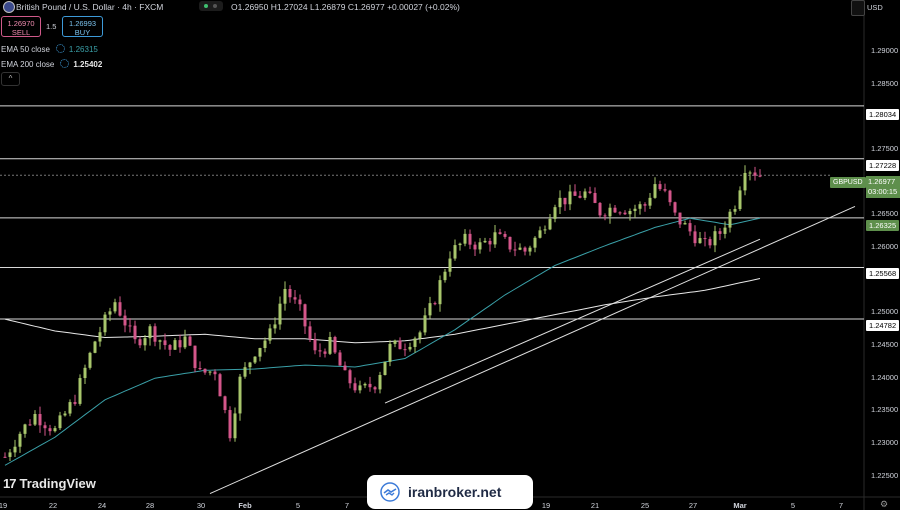 This screenshot has width=900, height=510. Describe the element at coordinates (150, 505) in the screenshot. I see `x-tick: 28` at that location.